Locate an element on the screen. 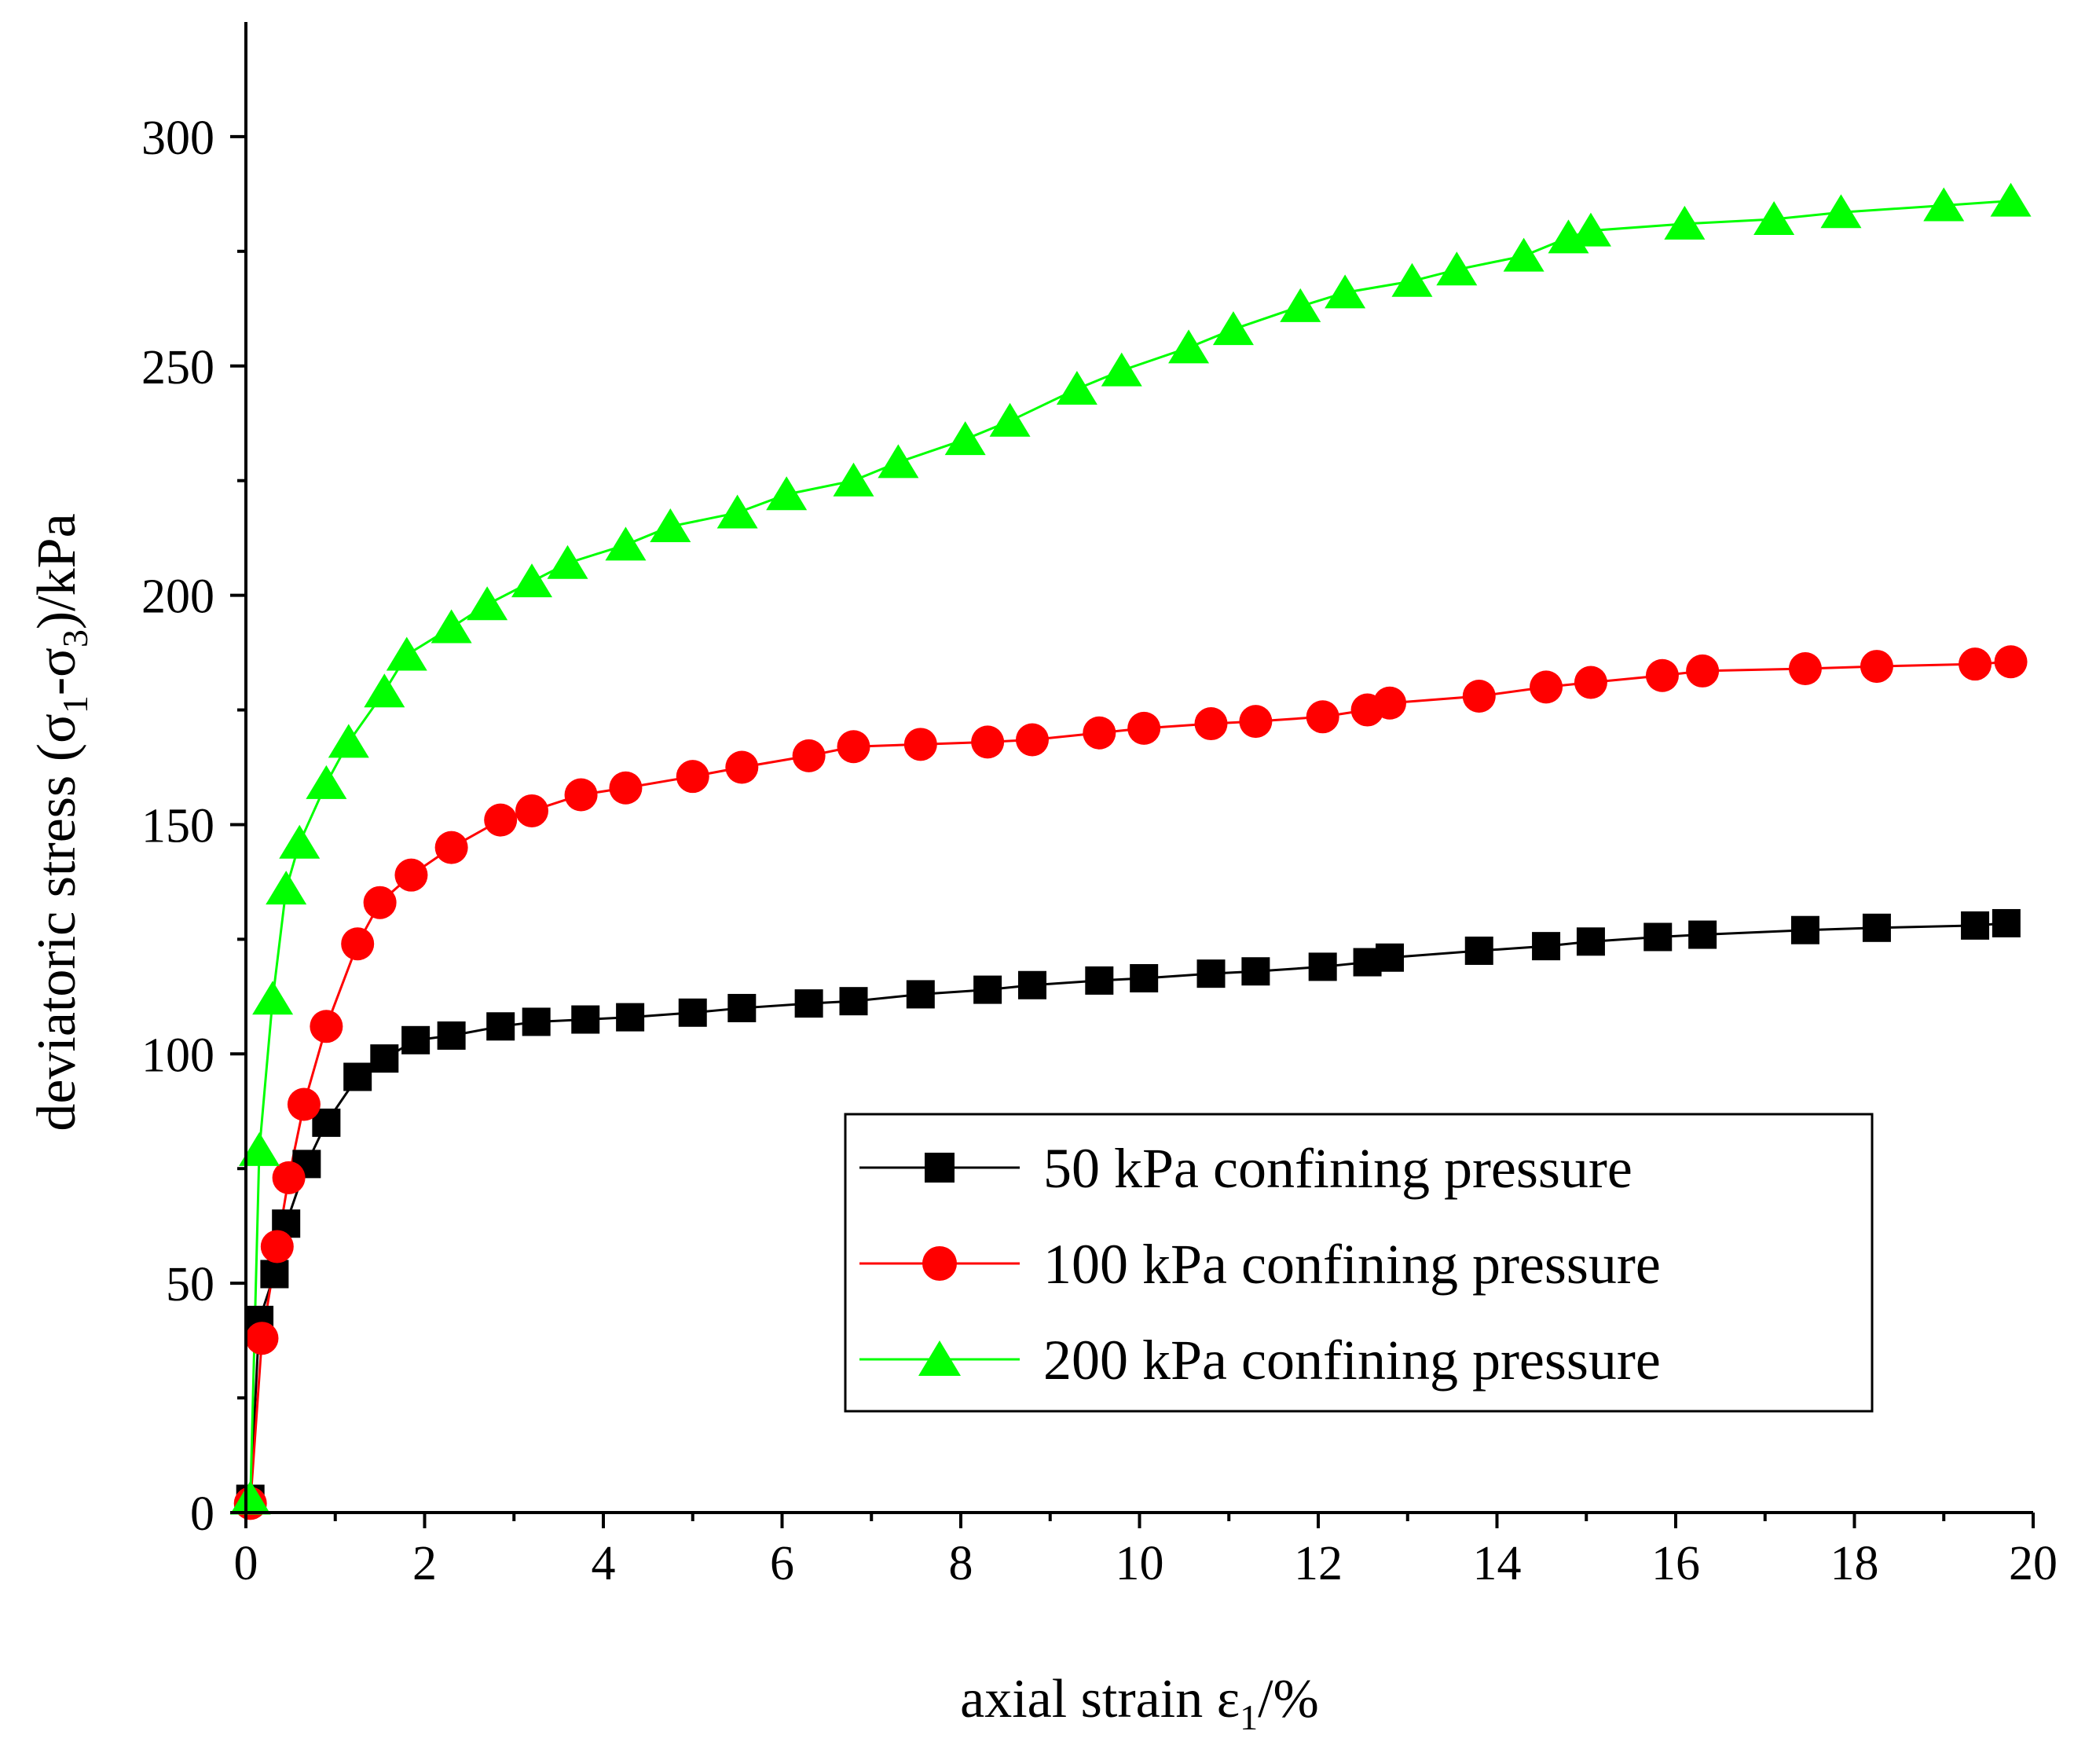 The height and width of the screenshot is (1764, 2074). x-axis-title-suffix: /% is located at coordinates (1289, 1699).